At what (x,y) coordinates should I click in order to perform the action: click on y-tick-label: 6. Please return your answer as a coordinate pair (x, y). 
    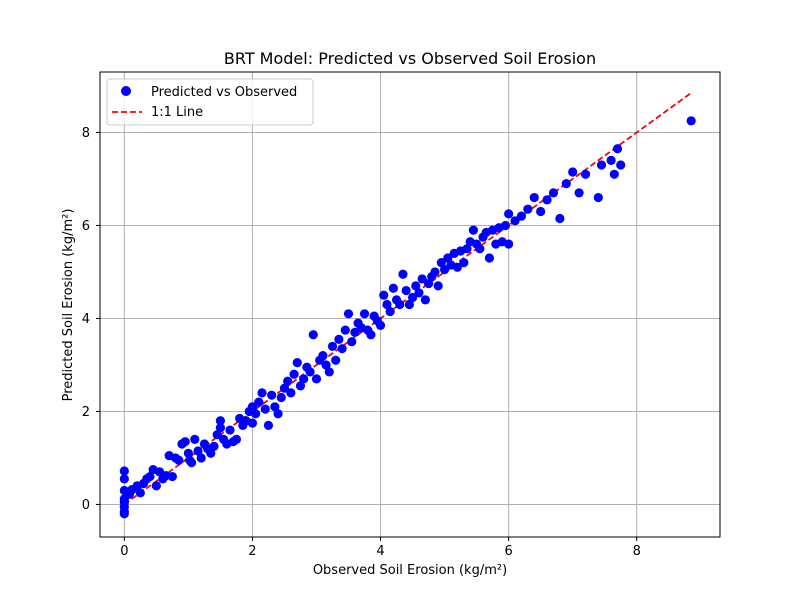
    Looking at the image, I should click on (86, 226).